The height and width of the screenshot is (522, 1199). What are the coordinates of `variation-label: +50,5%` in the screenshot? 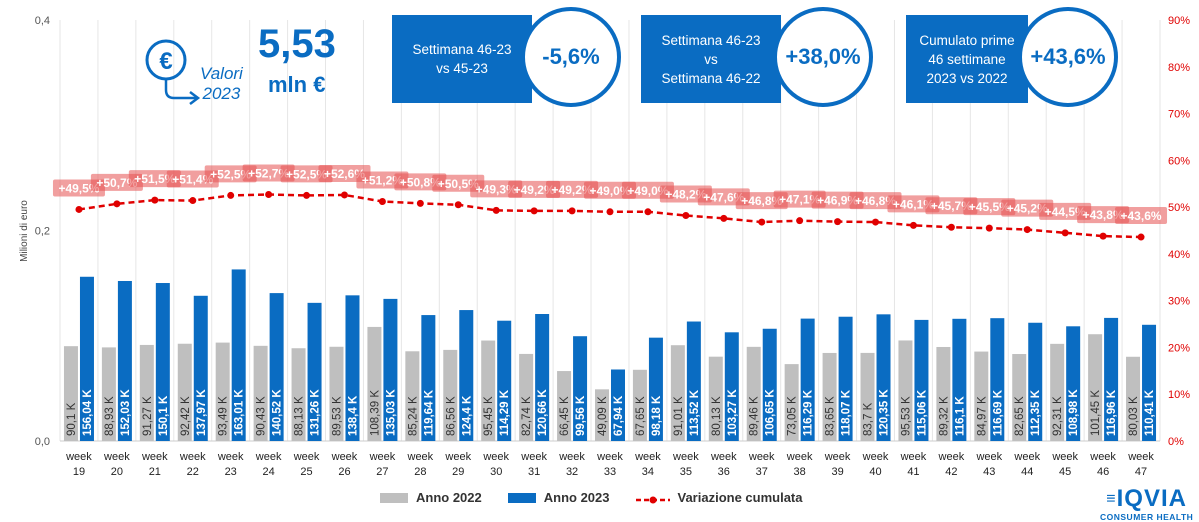 It's located at (458, 184).